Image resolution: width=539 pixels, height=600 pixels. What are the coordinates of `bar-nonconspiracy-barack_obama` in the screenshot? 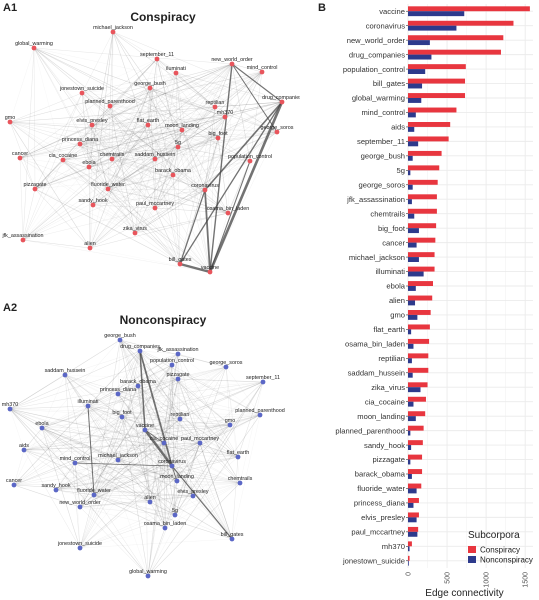 It's located at (410, 476).